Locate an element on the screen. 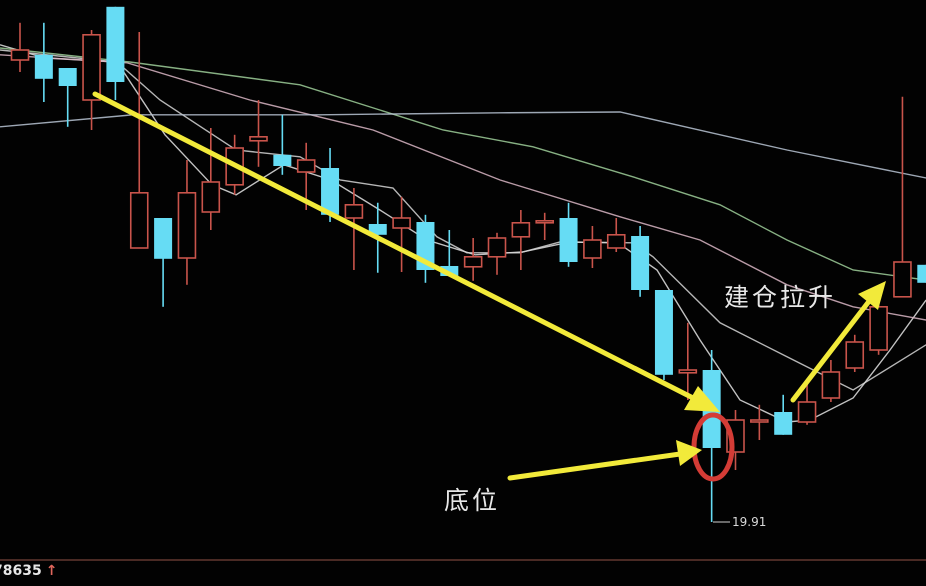 The width and height of the screenshot is (926, 586). footer-readout: 78635↑ is located at coordinates (28, 571).